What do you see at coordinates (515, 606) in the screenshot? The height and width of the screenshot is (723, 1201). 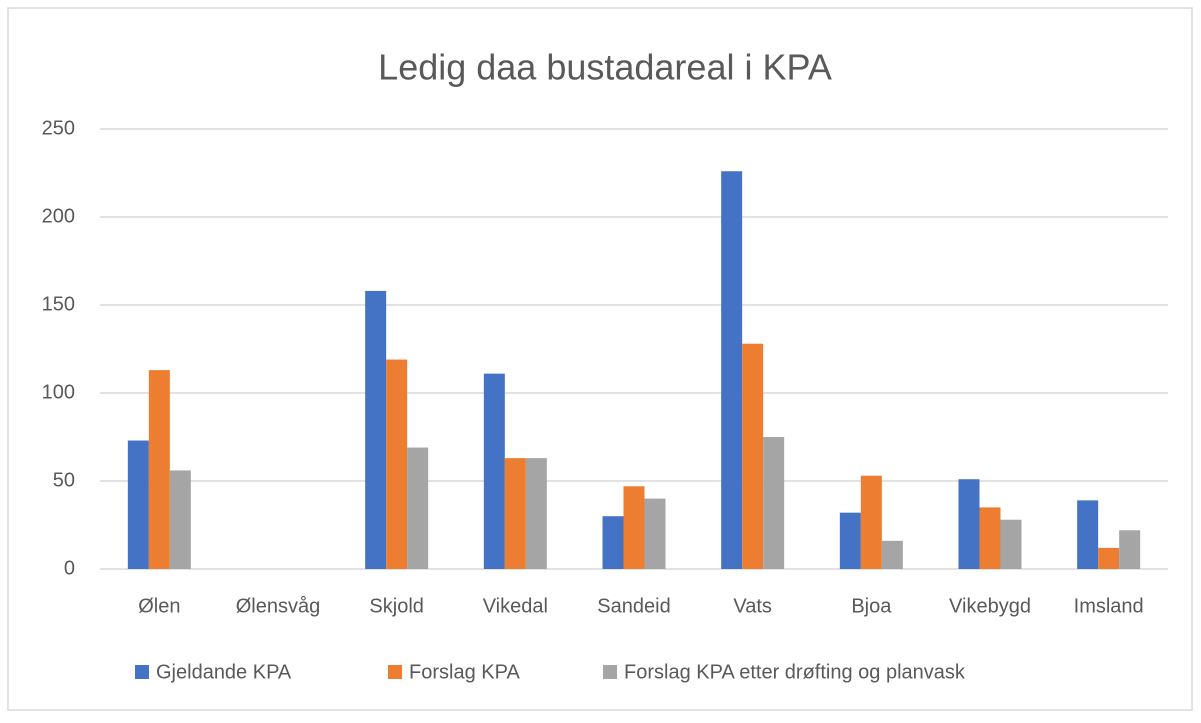 I see `x-tick-label: Vikedal` at bounding box center [515, 606].